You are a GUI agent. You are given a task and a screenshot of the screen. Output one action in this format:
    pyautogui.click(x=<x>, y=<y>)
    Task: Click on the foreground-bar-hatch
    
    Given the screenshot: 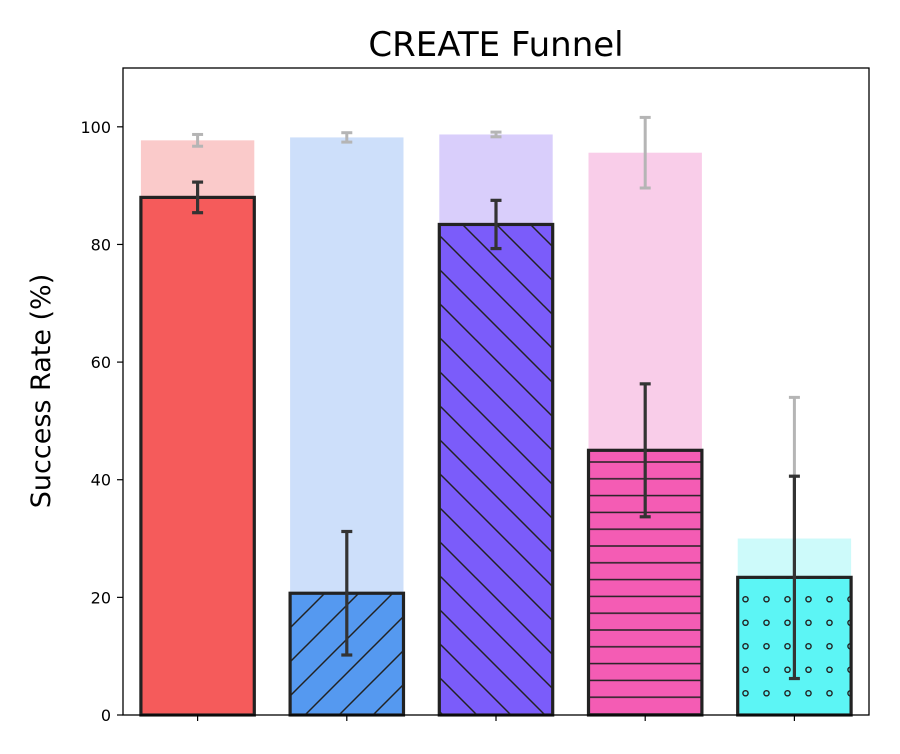 What is the action you would take?
    pyautogui.click(x=496, y=469)
    